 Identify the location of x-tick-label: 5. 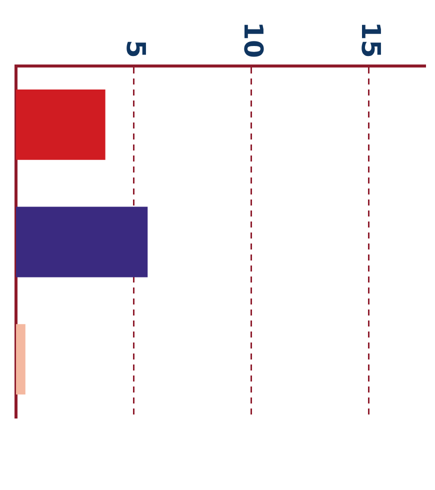
(135, 49).